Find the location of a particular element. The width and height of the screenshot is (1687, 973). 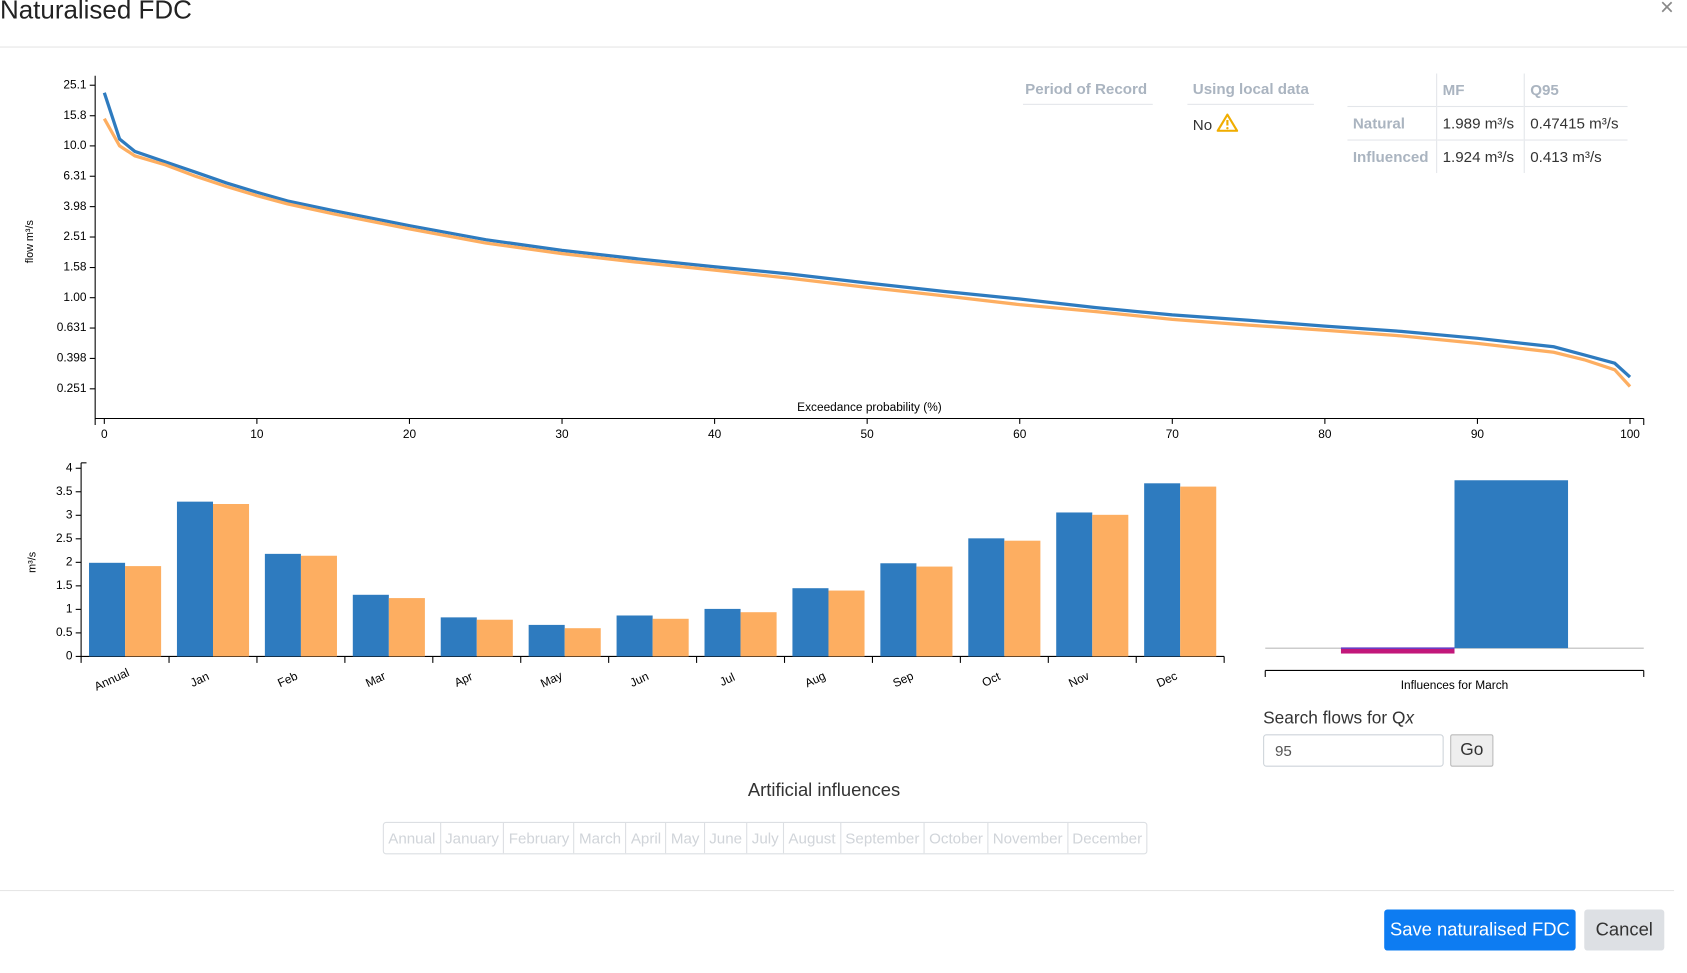

month-tab: December is located at coordinates (1106, 838).